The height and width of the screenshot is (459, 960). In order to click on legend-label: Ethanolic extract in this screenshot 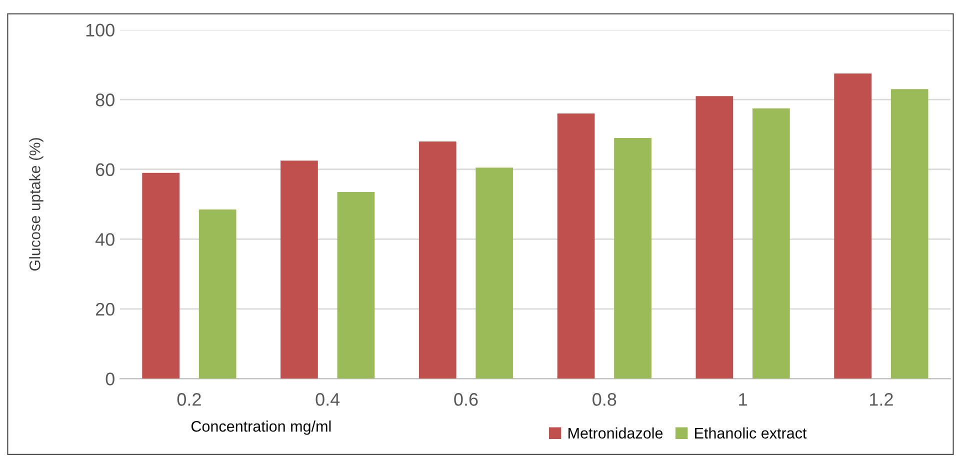, I will do `click(751, 433)`.